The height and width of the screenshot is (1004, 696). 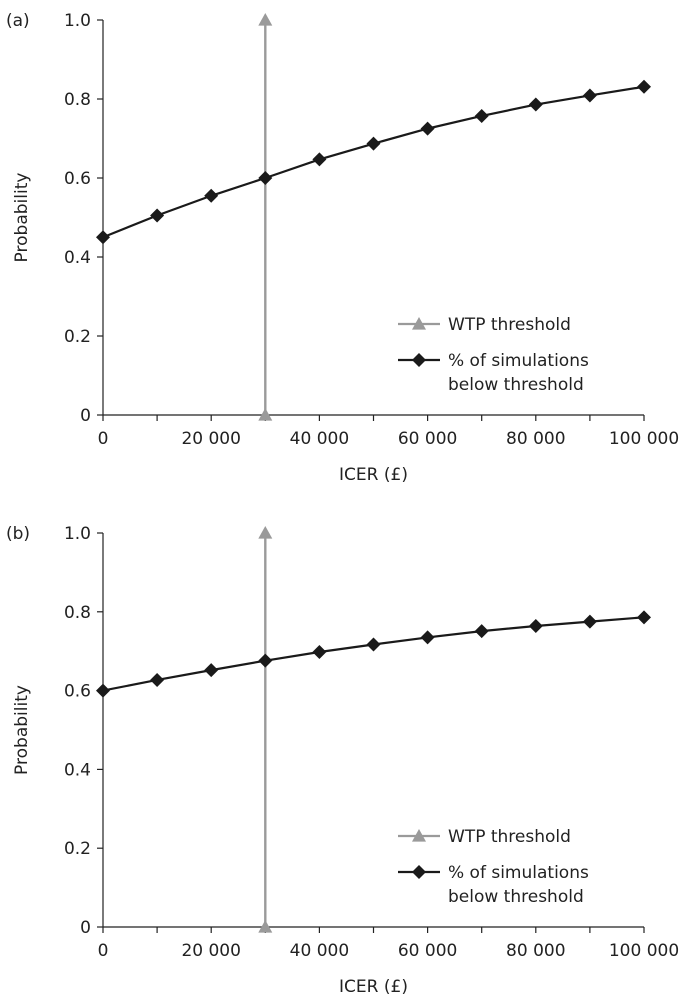 I want to click on panel-label: (a), so click(x=18, y=21).